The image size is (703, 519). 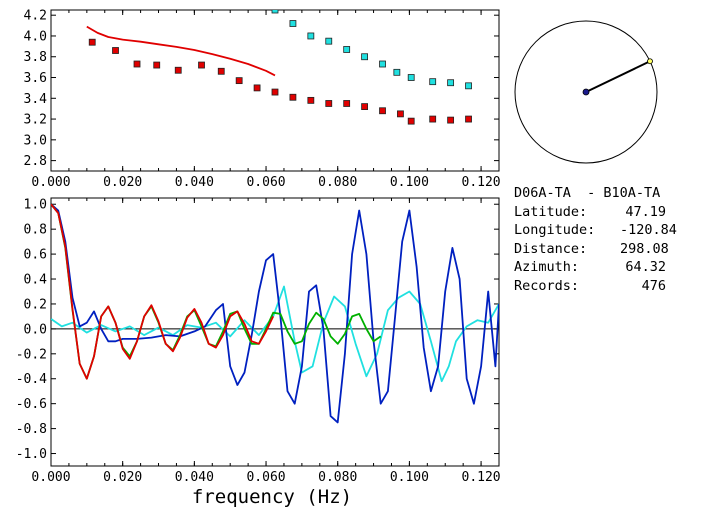 I want to click on y-tick-label: -0.8, so click(x=31, y=429).